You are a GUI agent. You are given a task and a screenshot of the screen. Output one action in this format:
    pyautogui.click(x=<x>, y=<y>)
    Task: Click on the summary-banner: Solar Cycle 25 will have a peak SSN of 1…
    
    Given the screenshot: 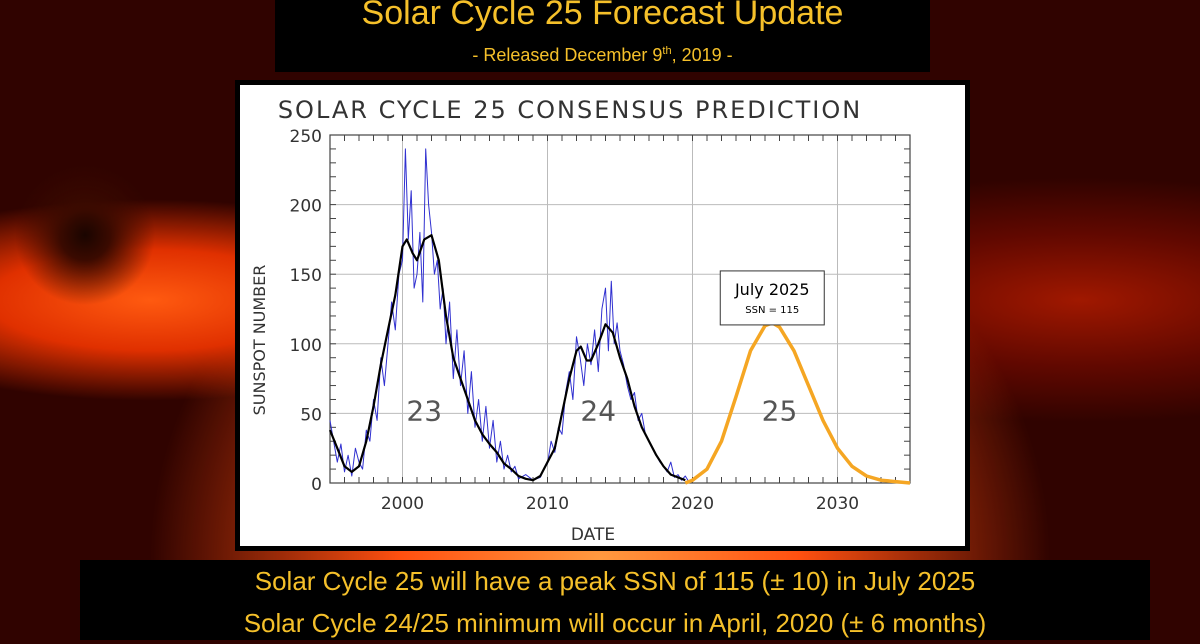 What is the action you would take?
    pyautogui.click(x=615, y=600)
    